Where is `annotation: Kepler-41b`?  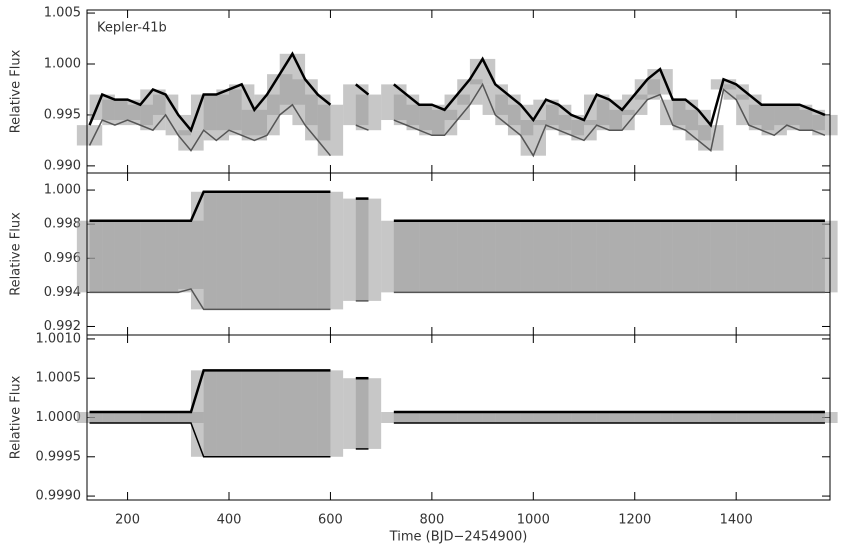
annotation: Kepler-41b is located at coordinates (132, 28).